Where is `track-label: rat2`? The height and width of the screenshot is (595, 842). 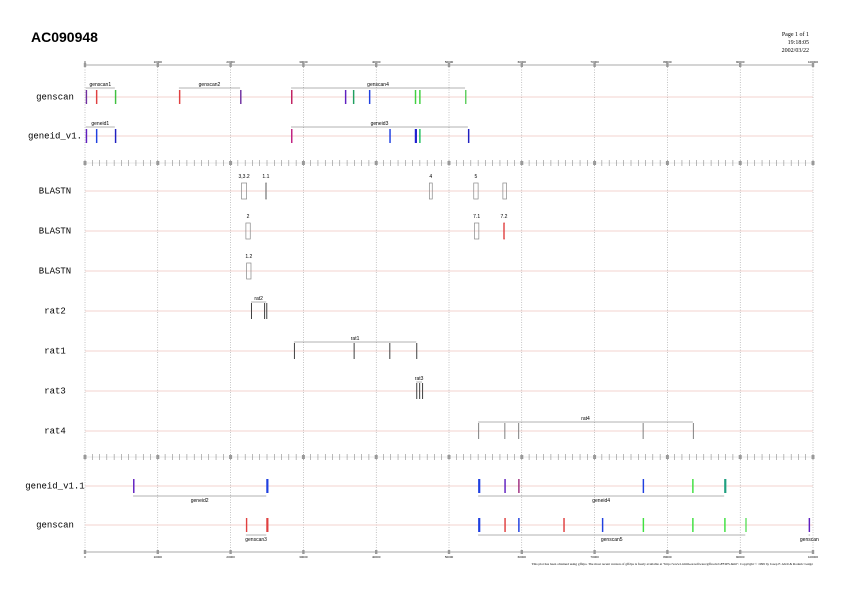
track-label: rat2 is located at coordinates (55, 311).